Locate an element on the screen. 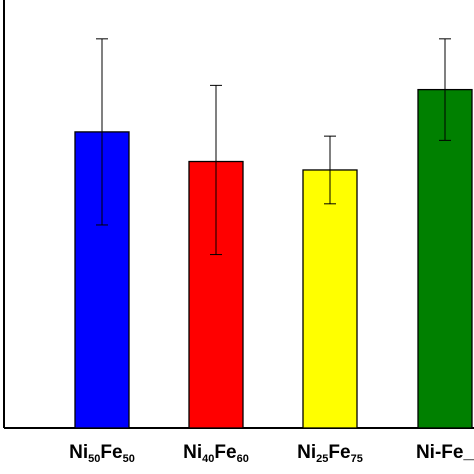 The height and width of the screenshot is (474, 474). category-label-2: Ni40Fe60 is located at coordinates (216, 453).